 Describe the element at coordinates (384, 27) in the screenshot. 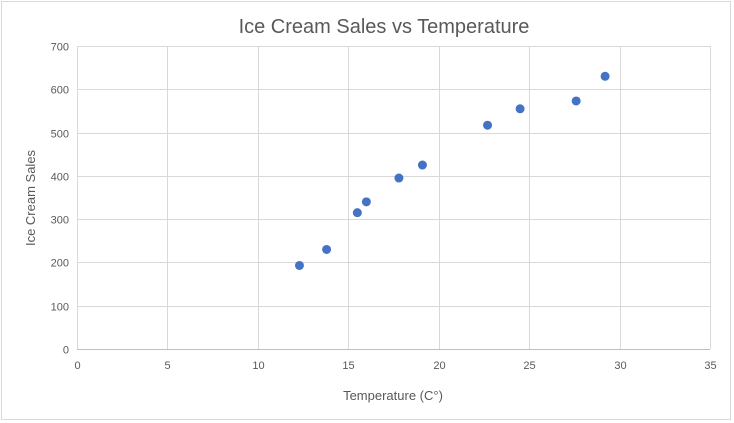

I see `chart-title: Ice Cream Sales vs Temperature` at that location.